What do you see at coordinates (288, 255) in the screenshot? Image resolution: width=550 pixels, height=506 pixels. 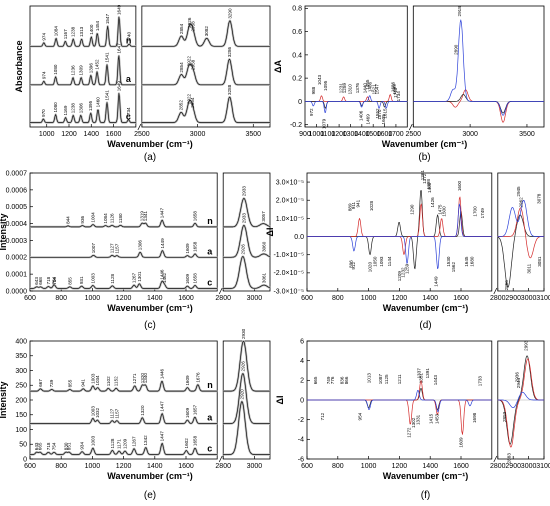 I see `y-tick-label: -1.0×10⁻⁵` at bounding box center [288, 255].